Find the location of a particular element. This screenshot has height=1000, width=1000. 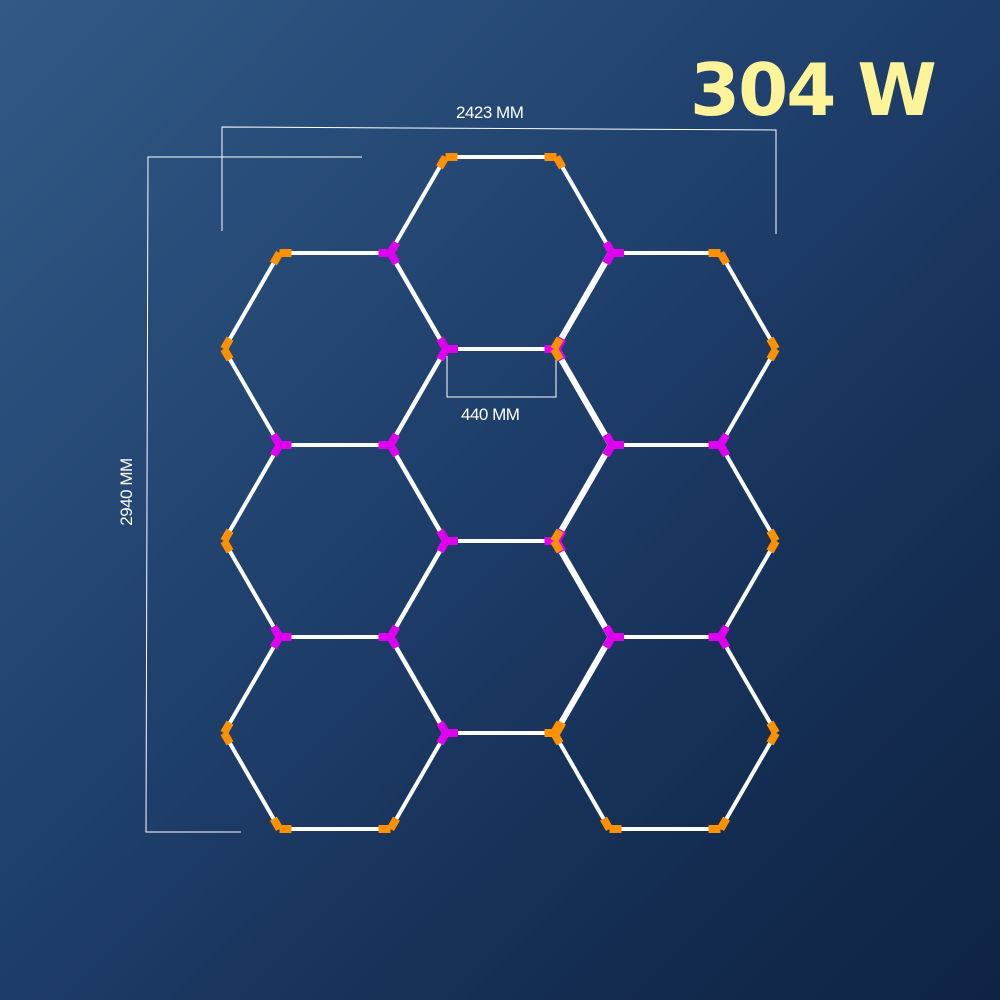

width-label: 2423 MM is located at coordinates (490, 112).